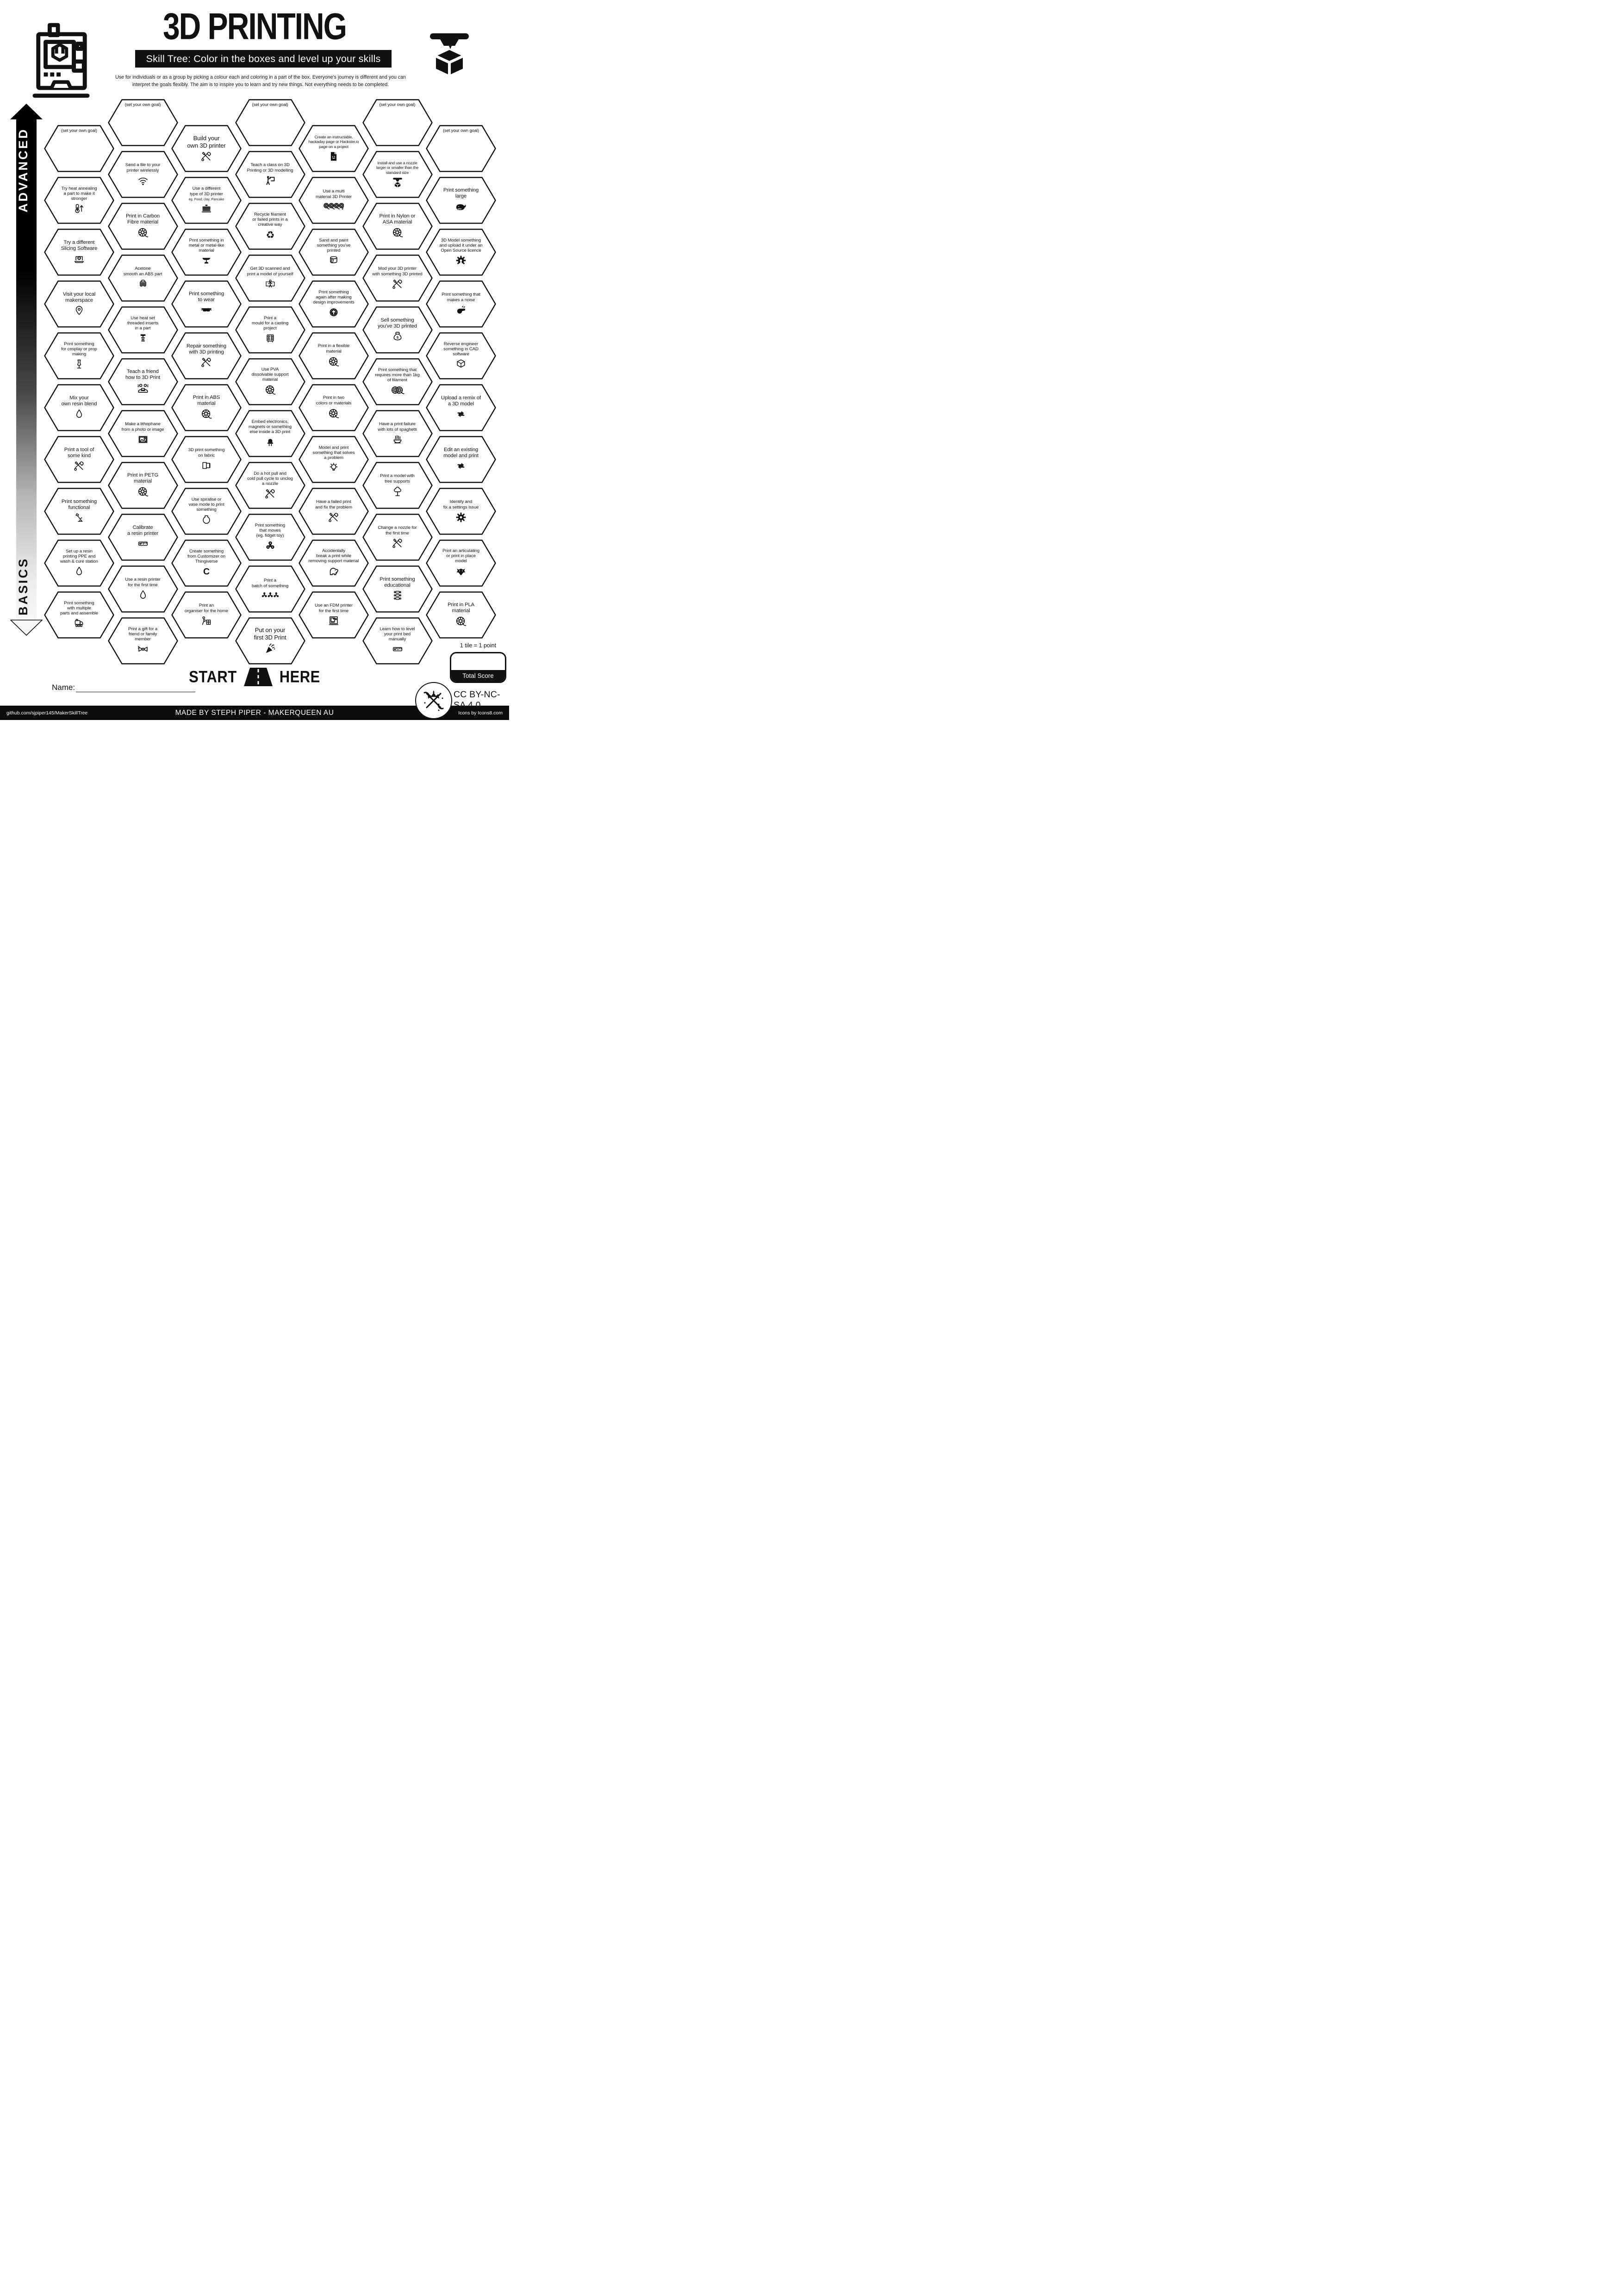 The width and height of the screenshot is (1624, 2296). I want to click on start-here: START HERE, so click(254, 677).